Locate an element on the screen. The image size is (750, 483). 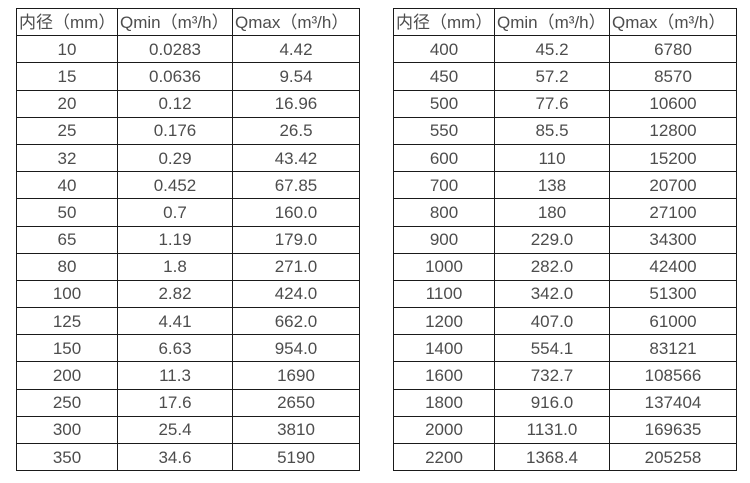
table-row: 25 0.176 26.5 is located at coordinates (188, 130).